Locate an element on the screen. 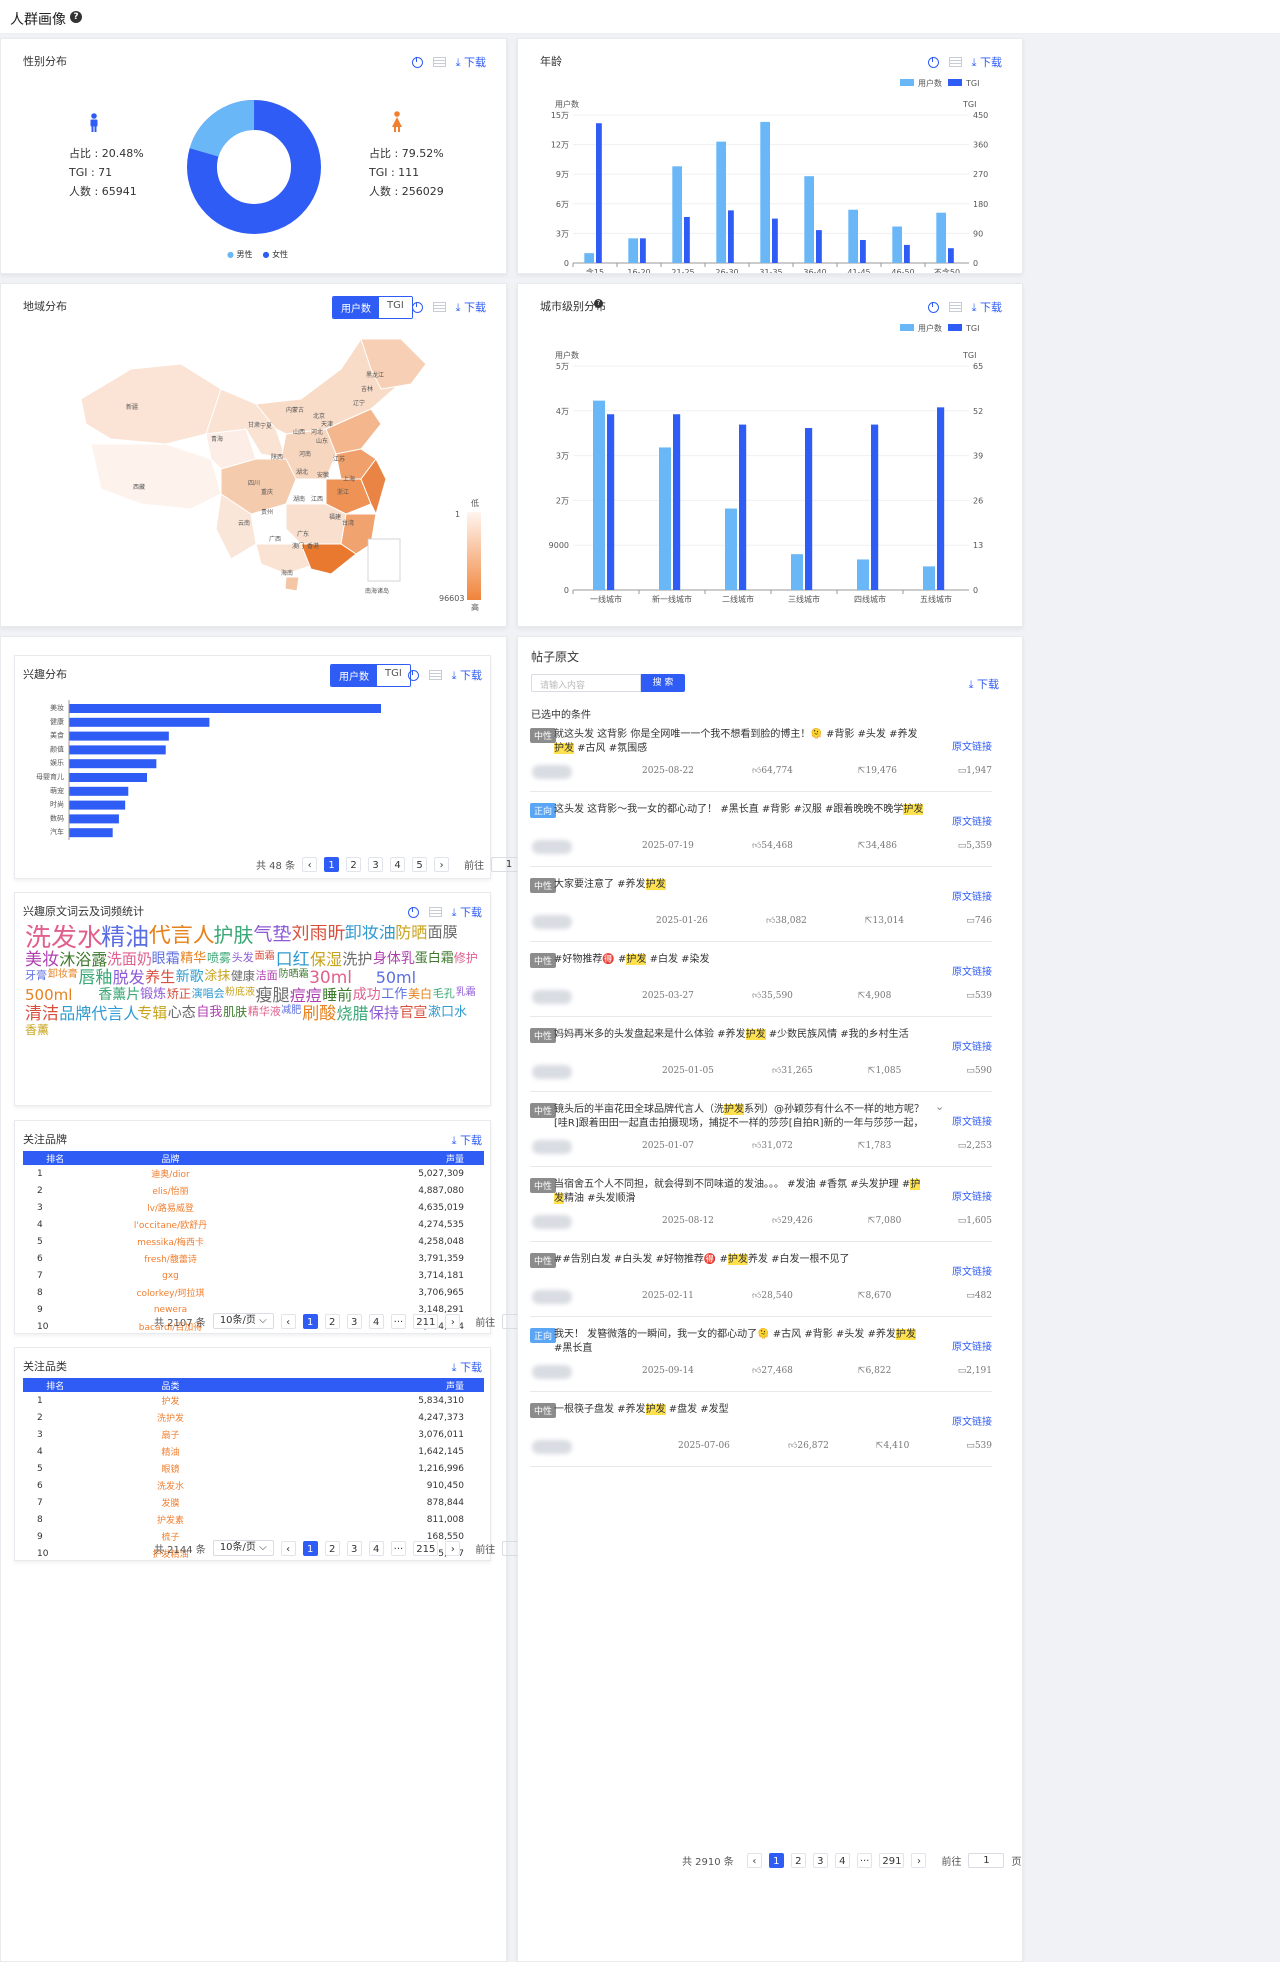 This screenshot has height=1962, width=1280. cloud-word: 蛋白霜 is located at coordinates (434, 958).